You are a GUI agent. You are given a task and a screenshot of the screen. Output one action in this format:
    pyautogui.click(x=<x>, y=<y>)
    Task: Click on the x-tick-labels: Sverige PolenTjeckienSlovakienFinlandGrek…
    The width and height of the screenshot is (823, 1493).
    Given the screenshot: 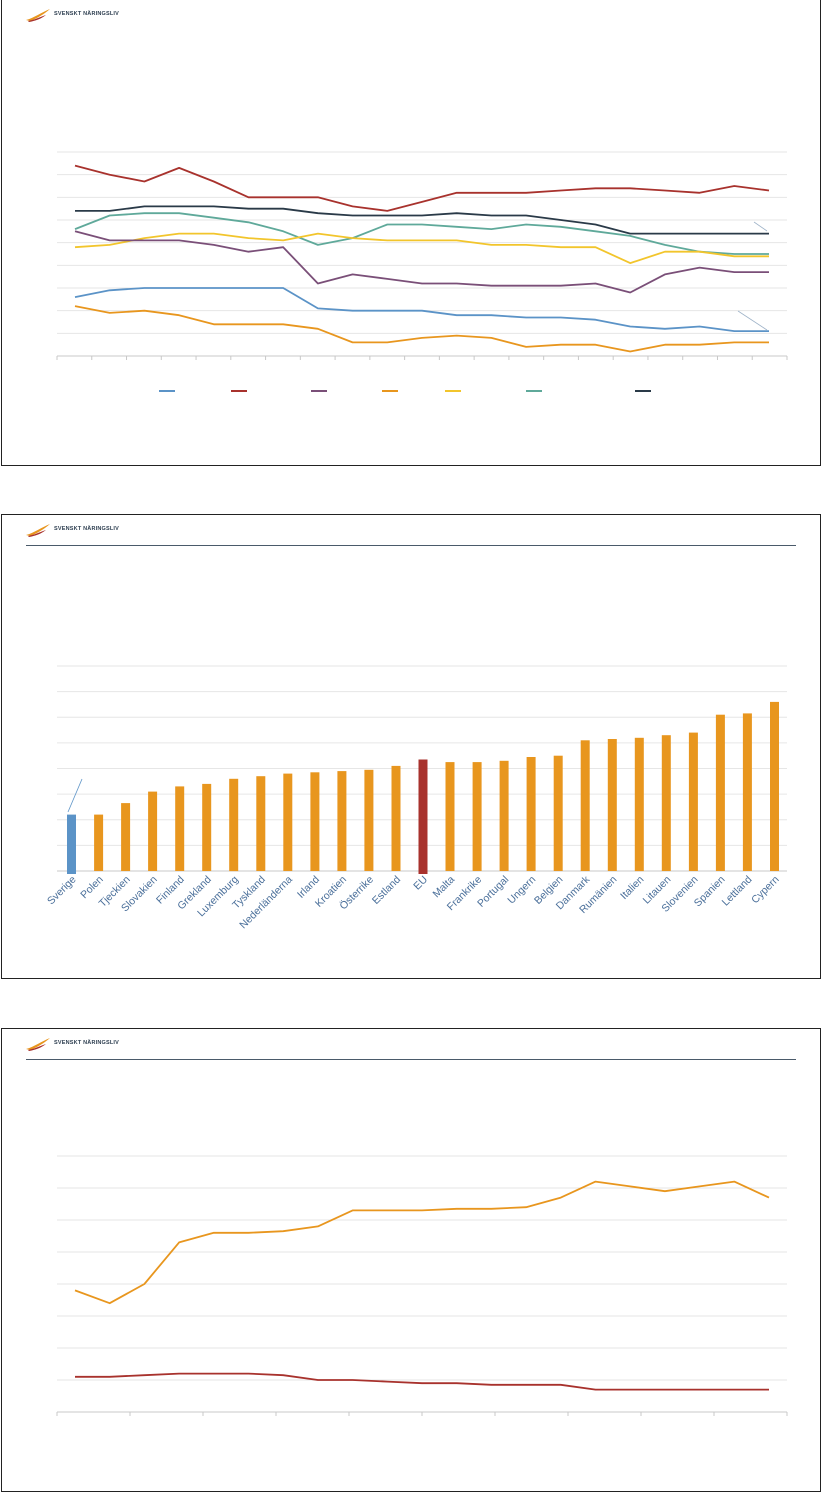 What is the action you would take?
    pyautogui.click(x=413, y=902)
    